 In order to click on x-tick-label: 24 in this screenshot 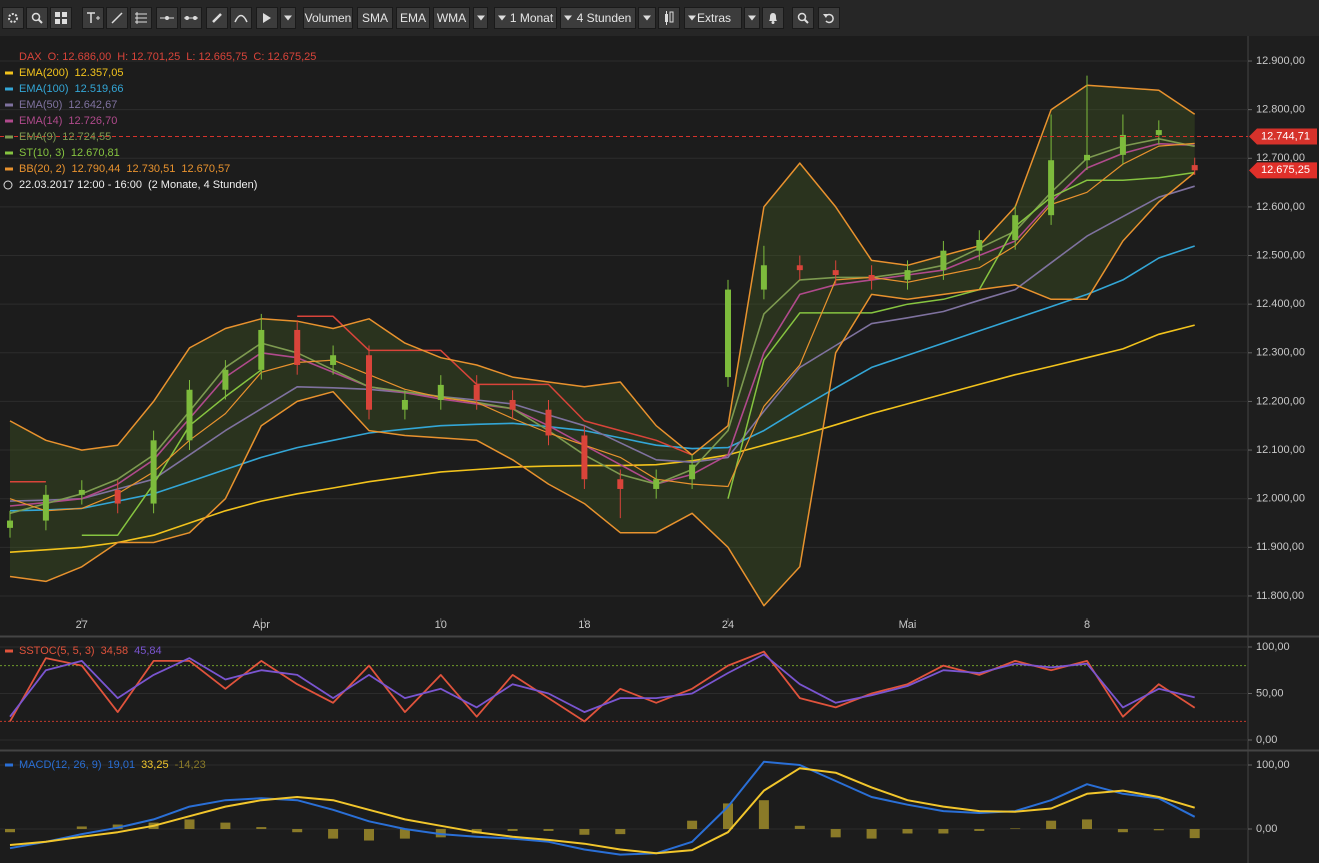, I will do `click(728, 625)`.